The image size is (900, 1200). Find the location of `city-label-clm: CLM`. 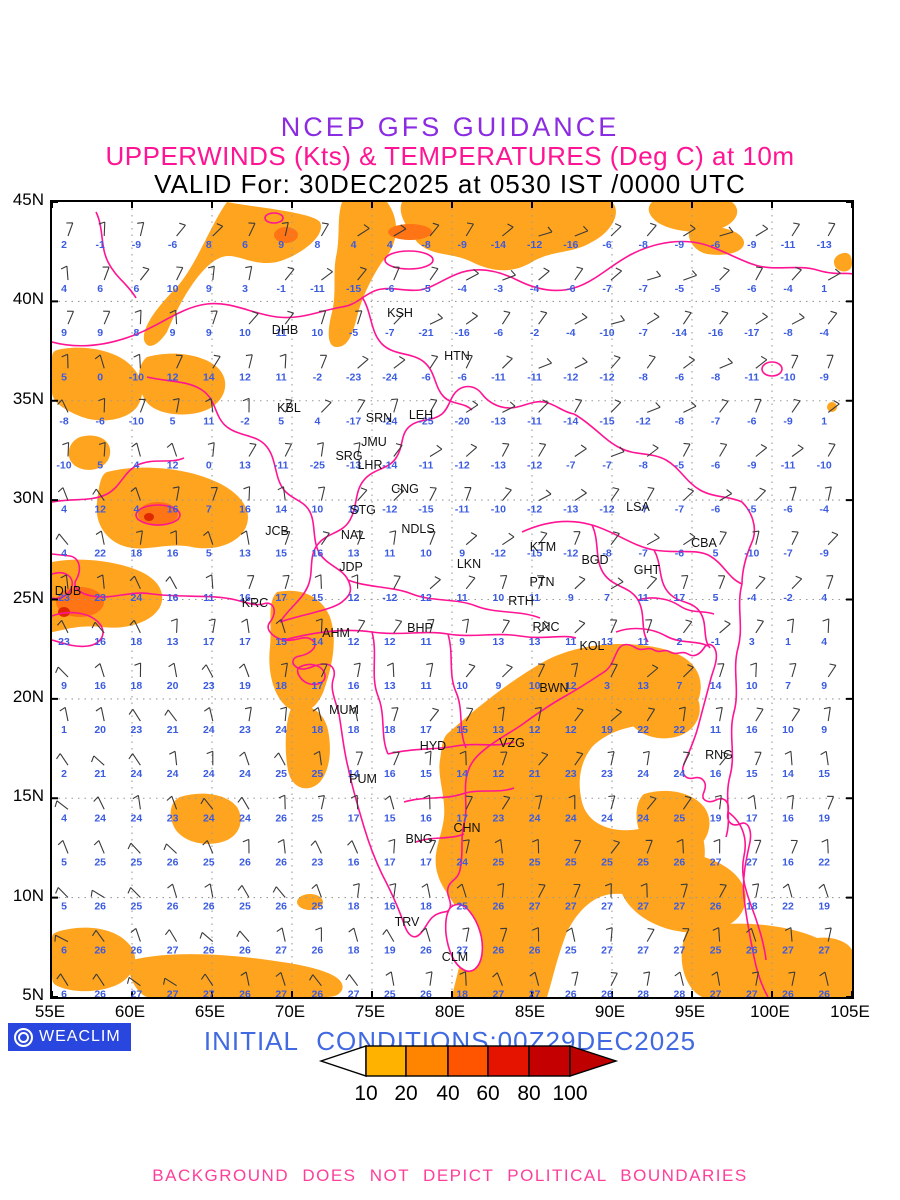

city-label-clm: CLM is located at coordinates (455, 957).